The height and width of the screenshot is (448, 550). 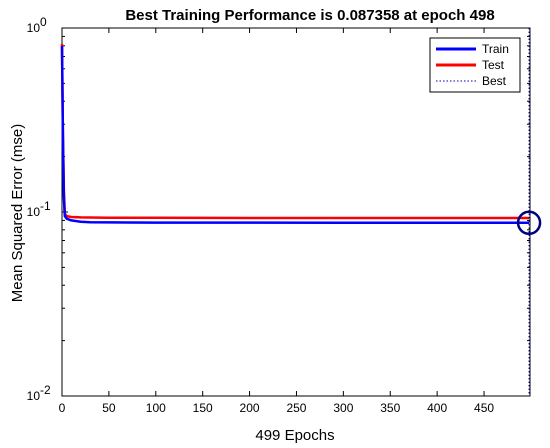 I want to click on y-tick-exponent: -2, so click(x=45, y=390).